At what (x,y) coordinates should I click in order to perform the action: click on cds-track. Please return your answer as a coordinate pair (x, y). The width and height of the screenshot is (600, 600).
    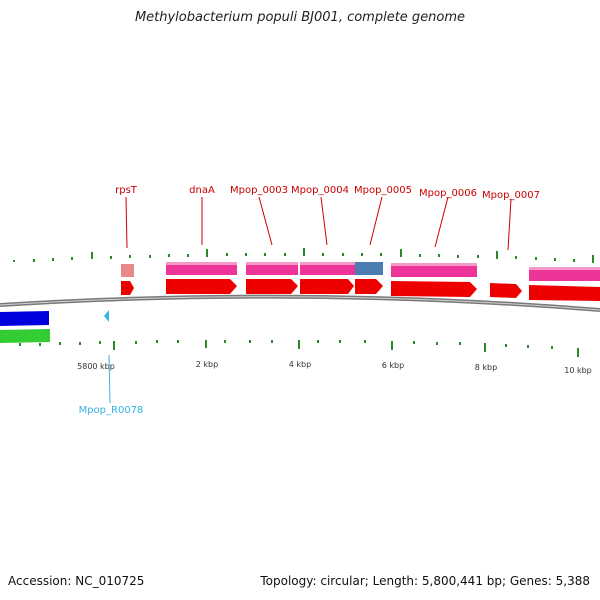
    Looking at the image, I should click on (360, 290).